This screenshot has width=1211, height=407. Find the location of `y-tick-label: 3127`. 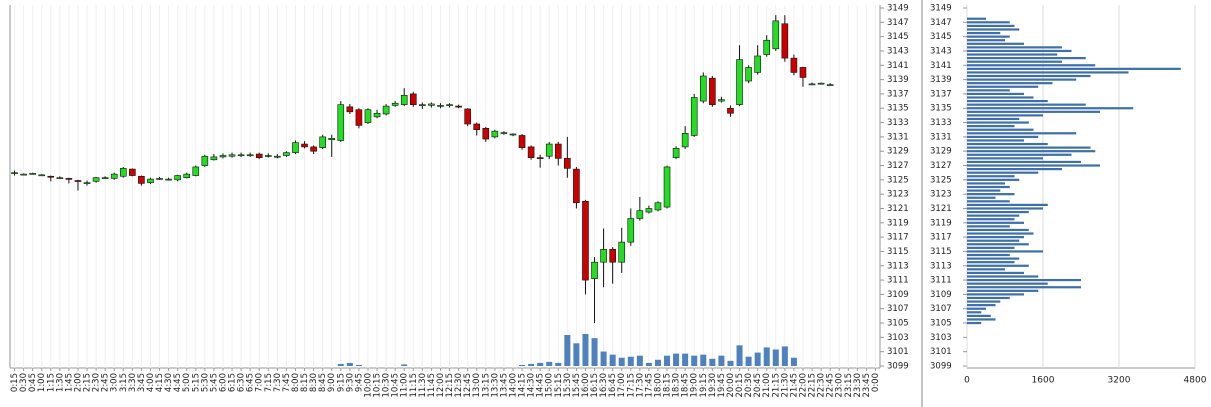

y-tick-label: 3127 is located at coordinates (941, 166).